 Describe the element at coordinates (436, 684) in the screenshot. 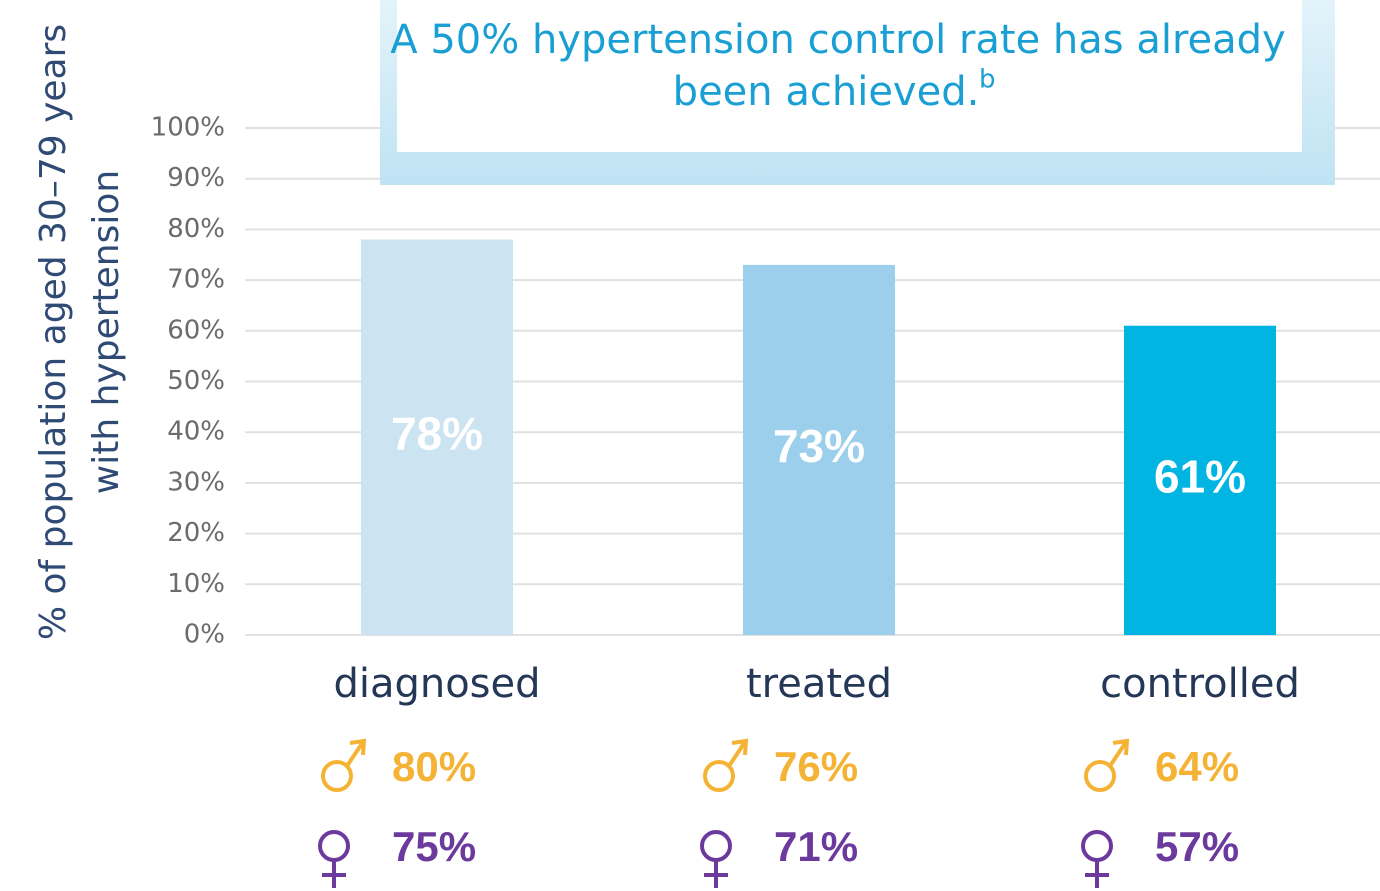

I see `x-tick-label: diagnosed` at that location.